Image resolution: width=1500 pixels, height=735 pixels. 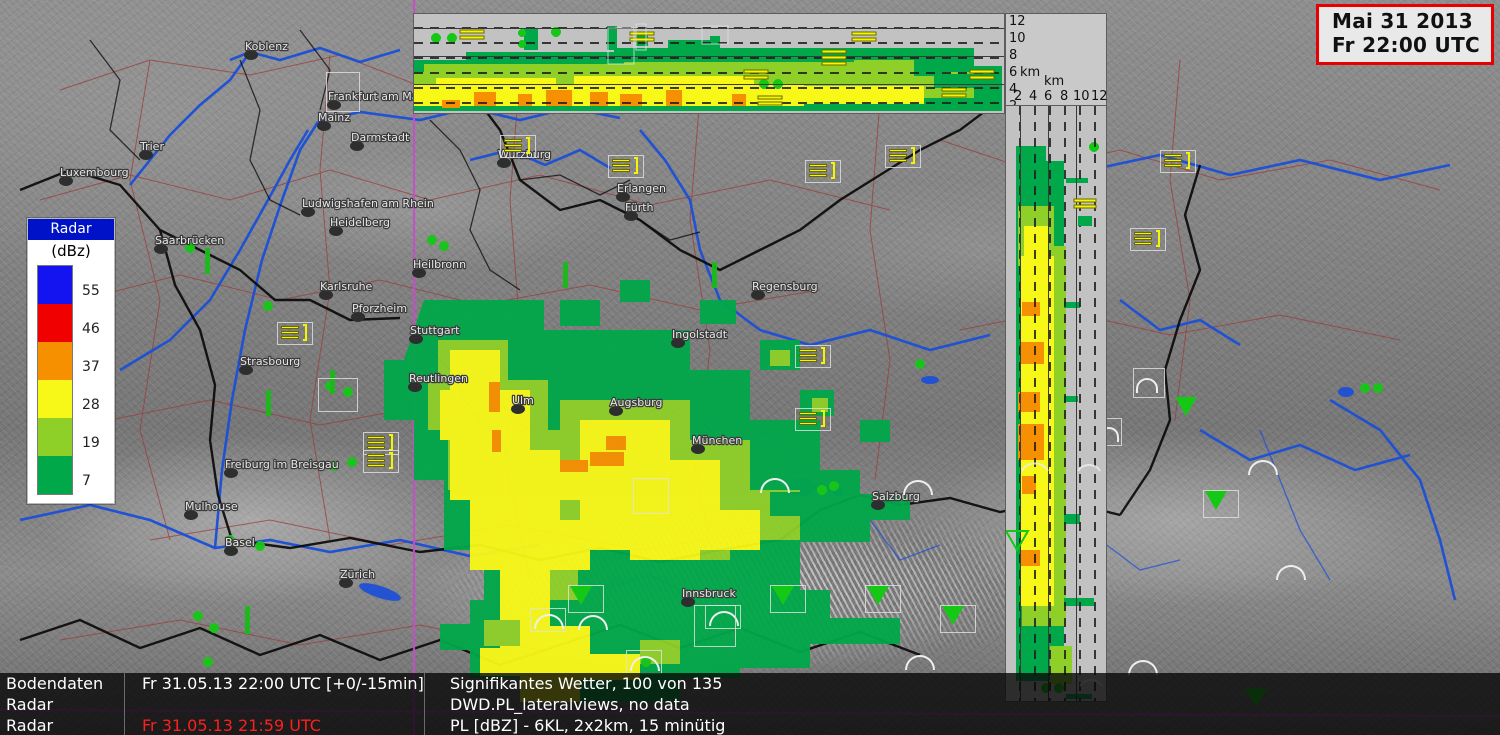 What do you see at coordinates (1081, 96) in the screenshot?
I see `x-tick-10: 10` at bounding box center [1081, 96].